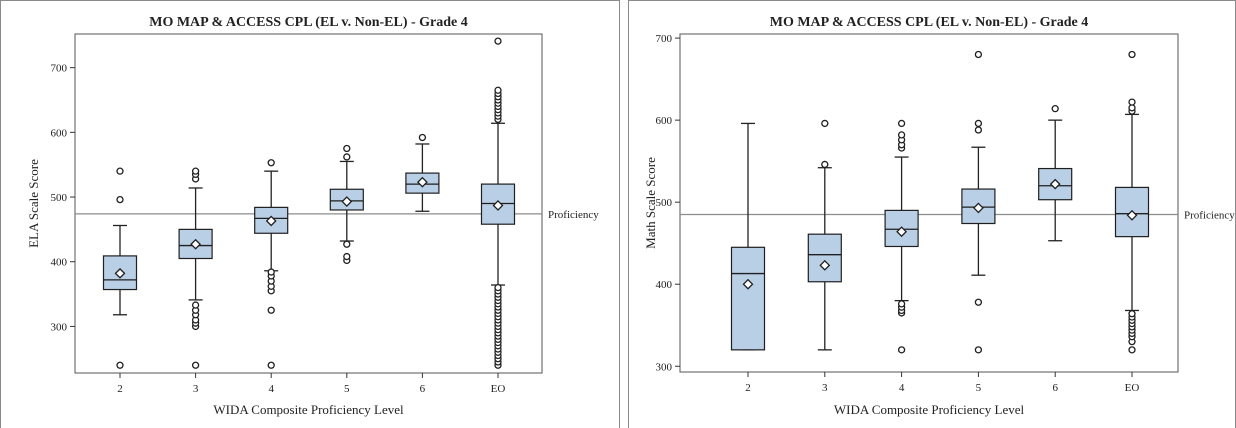  What do you see at coordinates (650, 203) in the screenshot?
I see `y-axis-title: Math Scale Score` at bounding box center [650, 203].